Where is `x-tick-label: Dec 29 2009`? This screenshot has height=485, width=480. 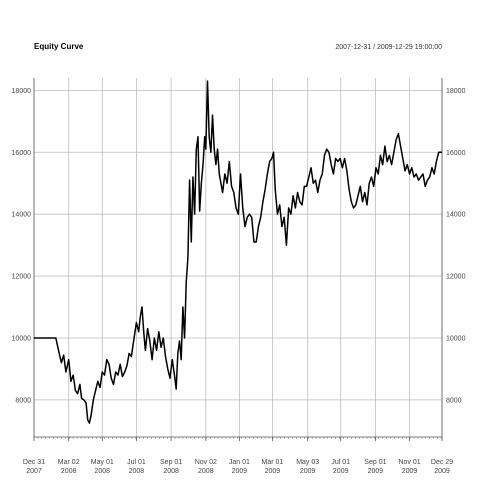 x-tick-label: Dec 29 2009 is located at coordinates (442, 467).